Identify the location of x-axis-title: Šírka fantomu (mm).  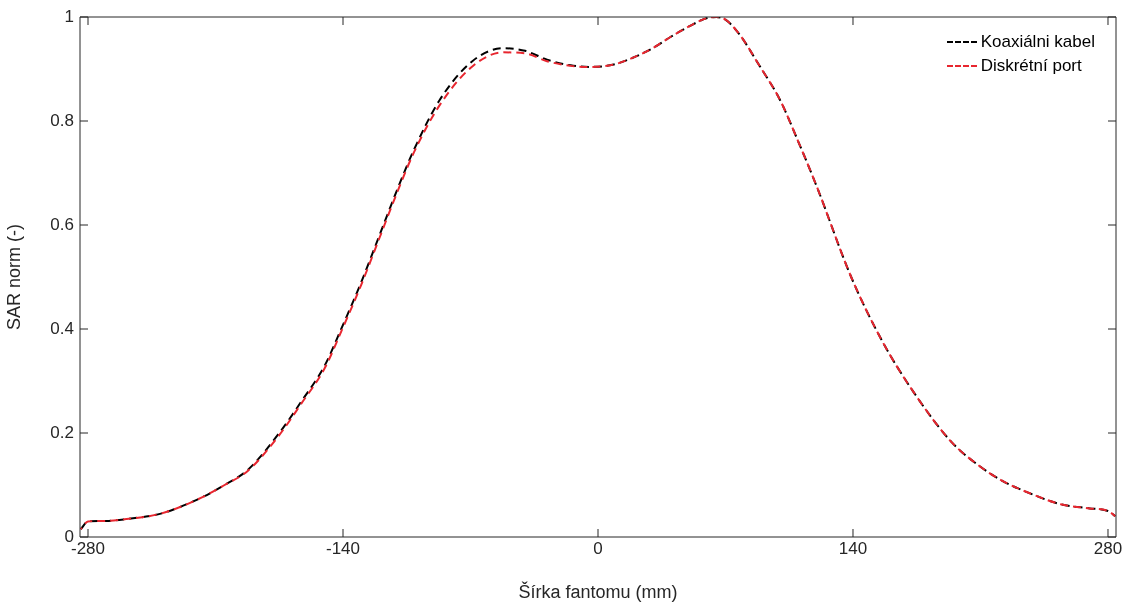
(598, 592).